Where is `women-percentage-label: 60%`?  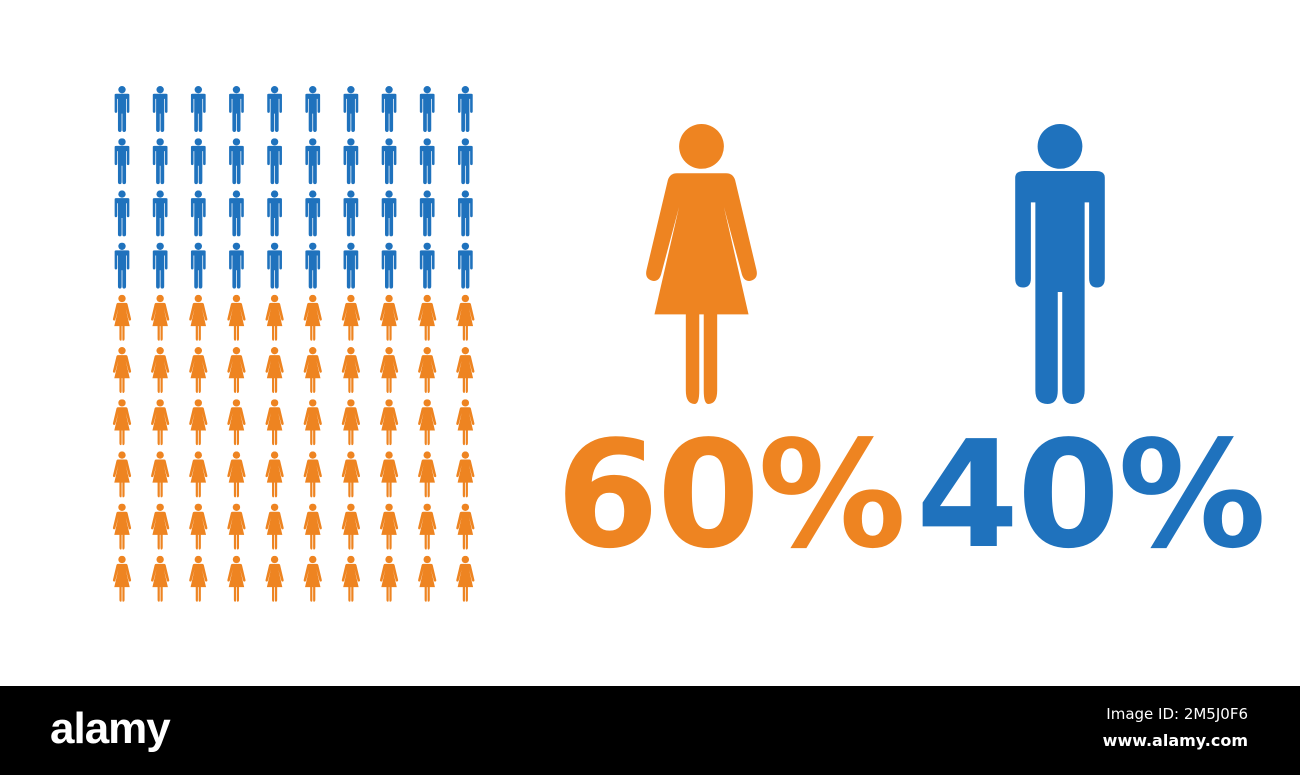
women-percentage-label: 60% is located at coordinates (731, 495).